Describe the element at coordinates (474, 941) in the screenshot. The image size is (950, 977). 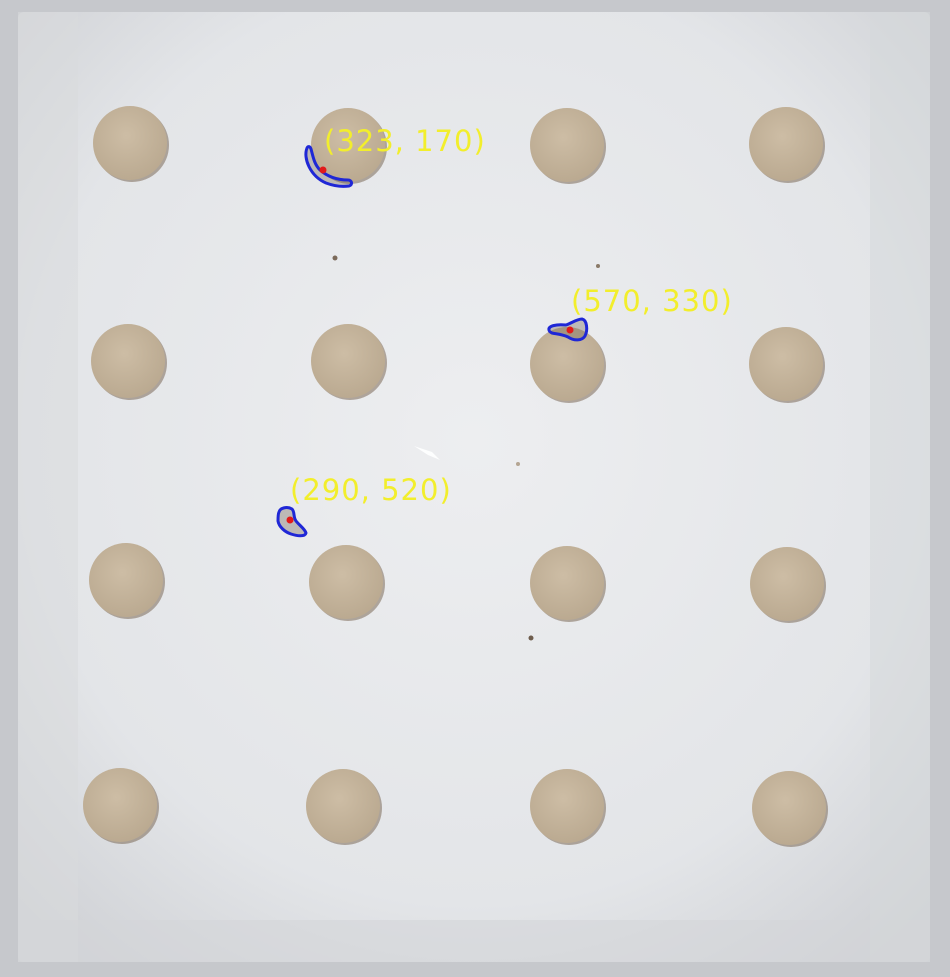
I see `tray-inner-shadow-bottom` at that location.